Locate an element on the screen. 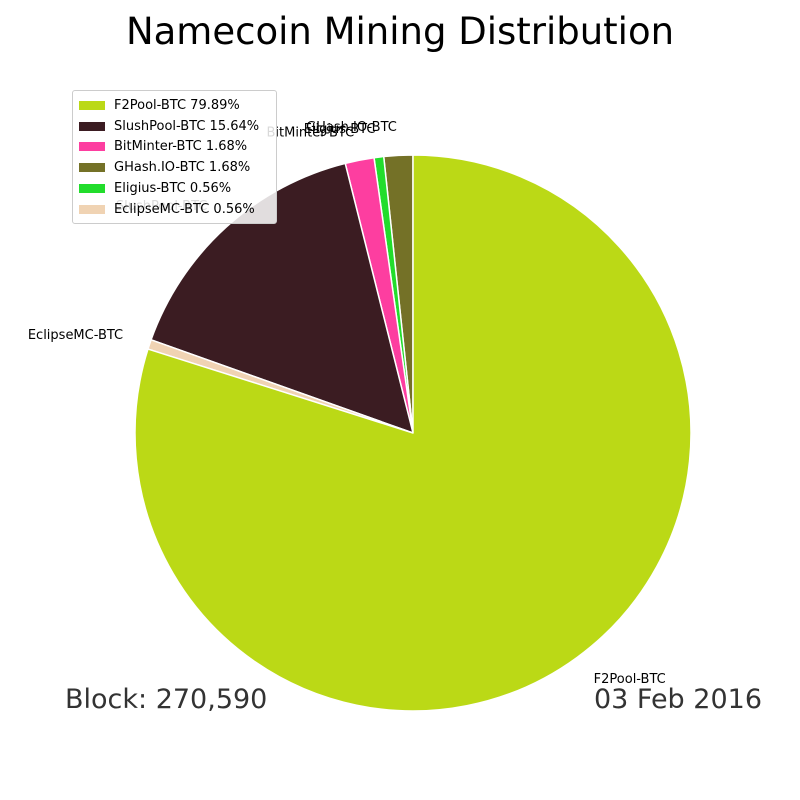 Image resolution: width=800 pixels, height=800 pixels. legend-item: Eligius-BTC 0.56% is located at coordinates (174, 188).